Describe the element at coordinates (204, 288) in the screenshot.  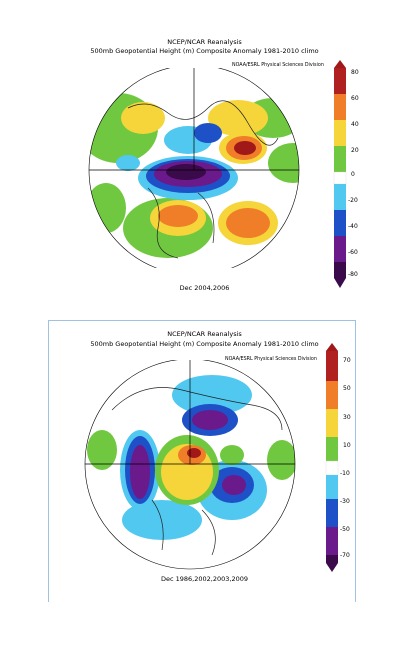
I see `panel-caption: Dec 2004,2006` at that location.